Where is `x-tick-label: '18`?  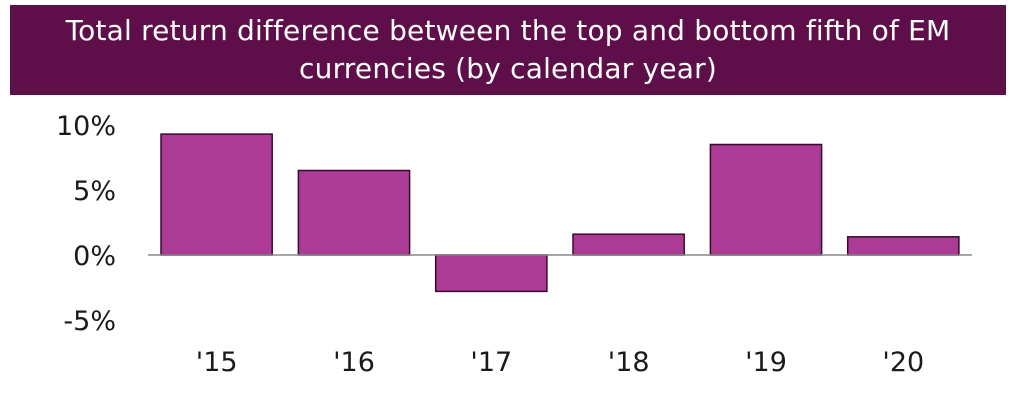
x-tick-label: '18 is located at coordinates (629, 362).